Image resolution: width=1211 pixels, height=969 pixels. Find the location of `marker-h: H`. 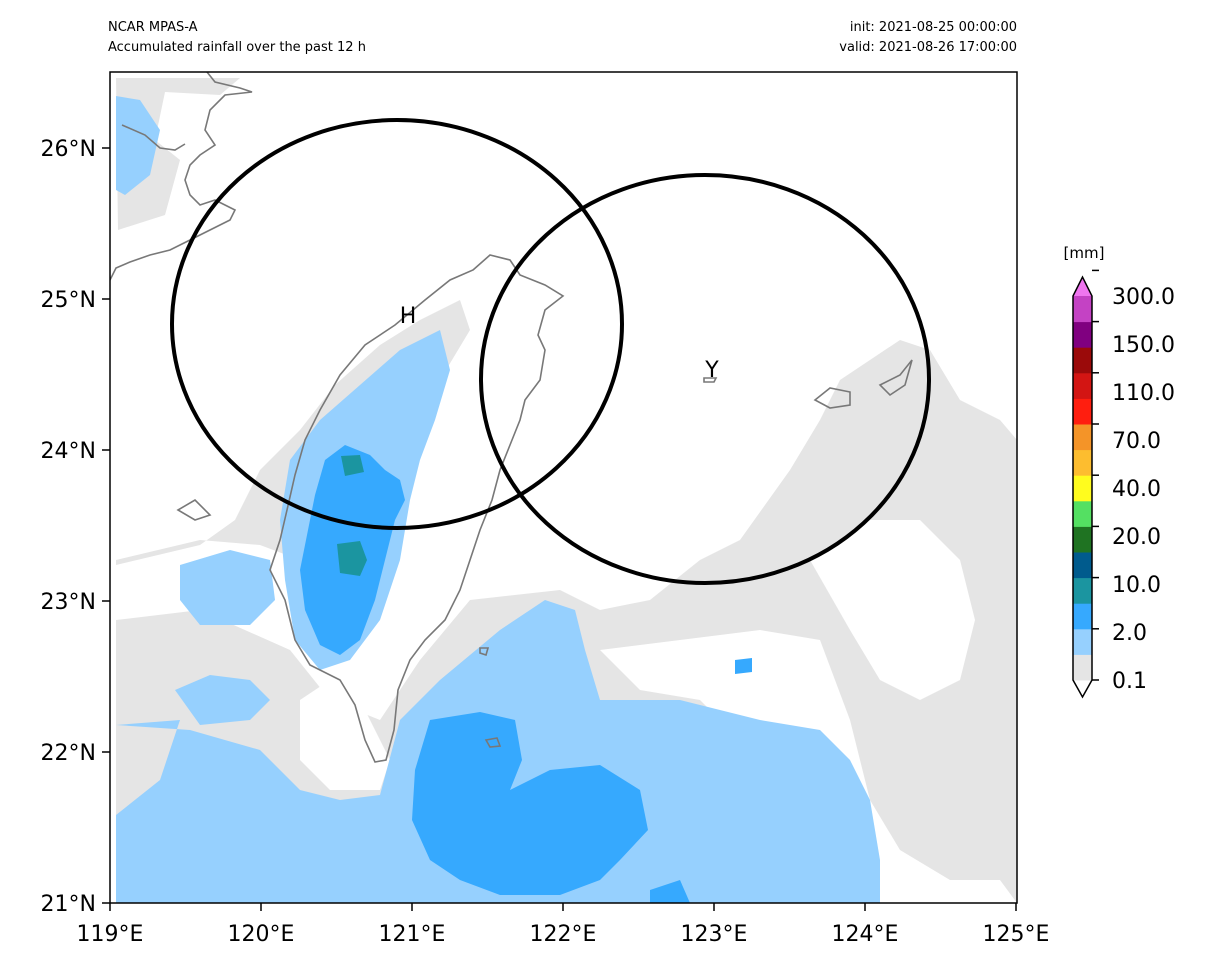

marker-h: H is located at coordinates (408, 316).